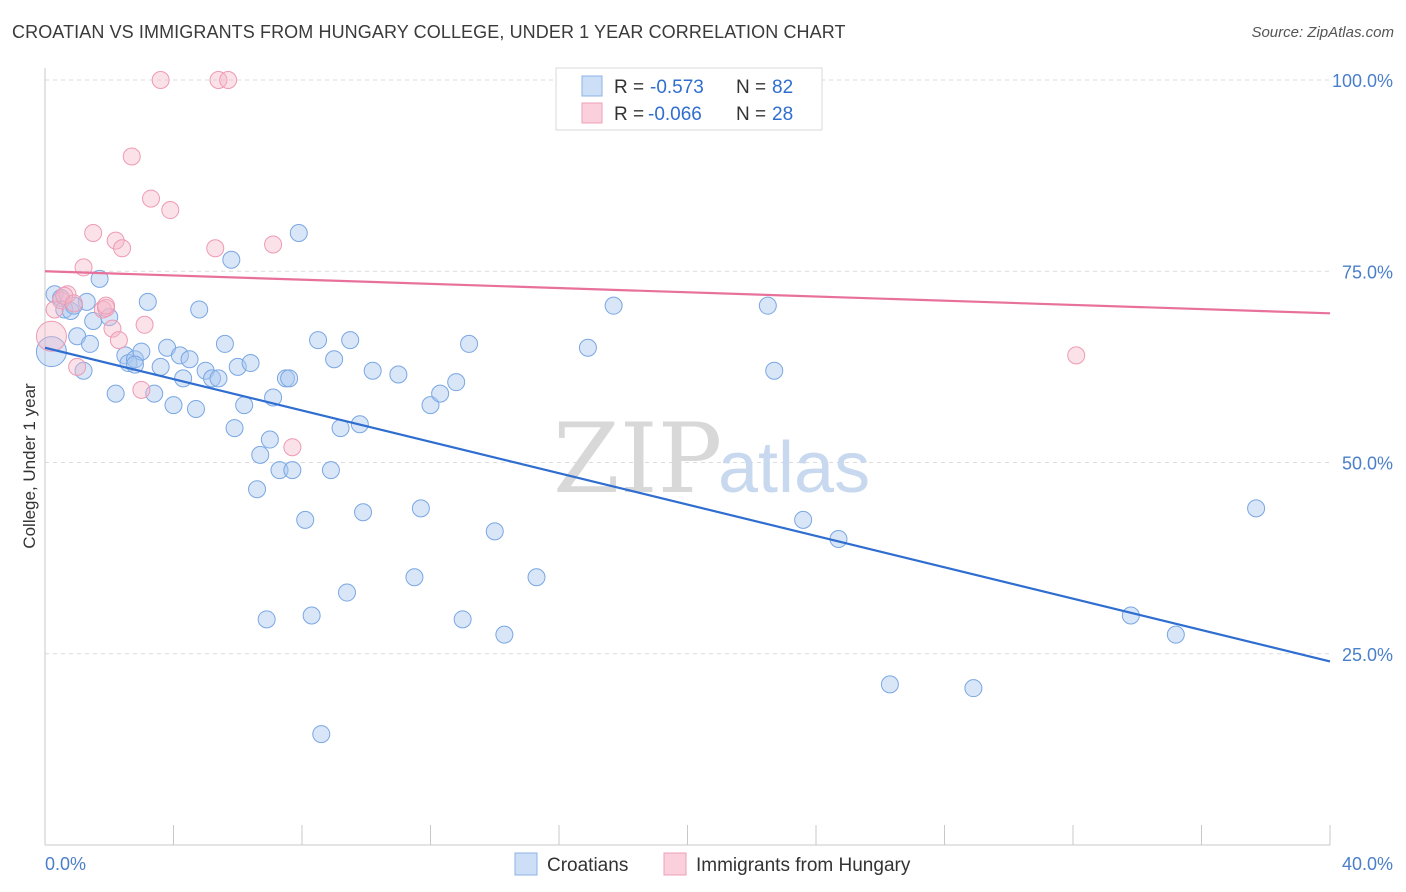 The image size is (1406, 892). What do you see at coordinates (687, 292) in the screenshot?
I see `hungary-trend-line` at bounding box center [687, 292].